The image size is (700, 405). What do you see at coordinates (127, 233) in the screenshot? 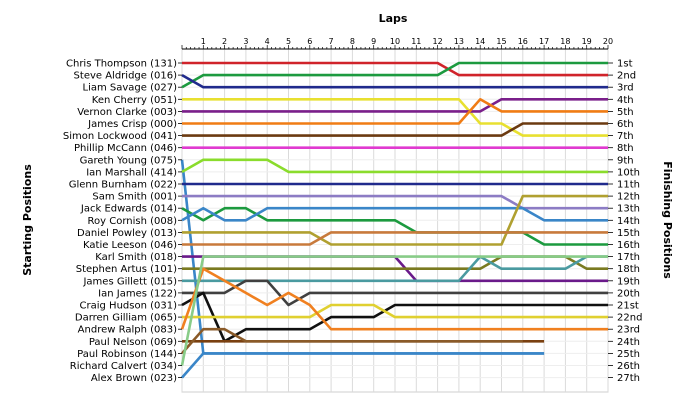
I see `starting-position-label: Daniel Powley (013)` at bounding box center [127, 233].